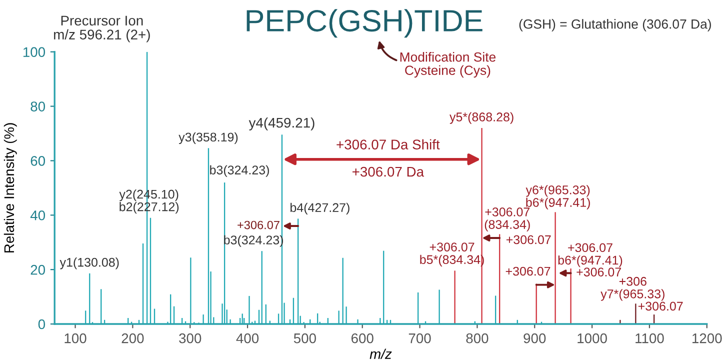 The height and width of the screenshot is (360, 728). Describe the element at coordinates (590, 255) in the screenshot. I see `annotation: +306.07 b6*(947.41)` at that location.